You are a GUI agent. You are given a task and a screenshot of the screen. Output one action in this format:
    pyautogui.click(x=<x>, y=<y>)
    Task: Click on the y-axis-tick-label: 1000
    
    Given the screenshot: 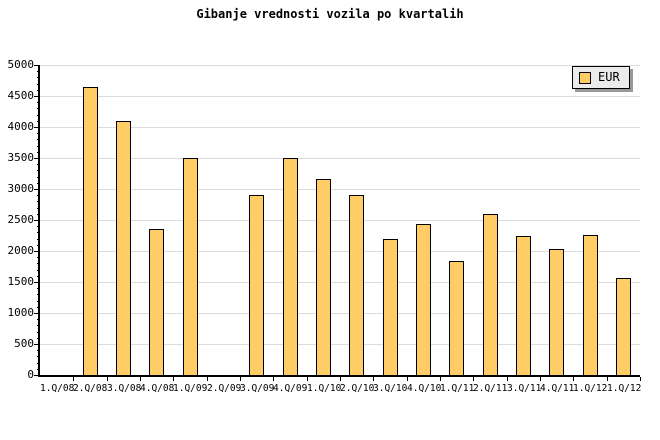 What is the action you would take?
    pyautogui.click(x=21, y=312)
    